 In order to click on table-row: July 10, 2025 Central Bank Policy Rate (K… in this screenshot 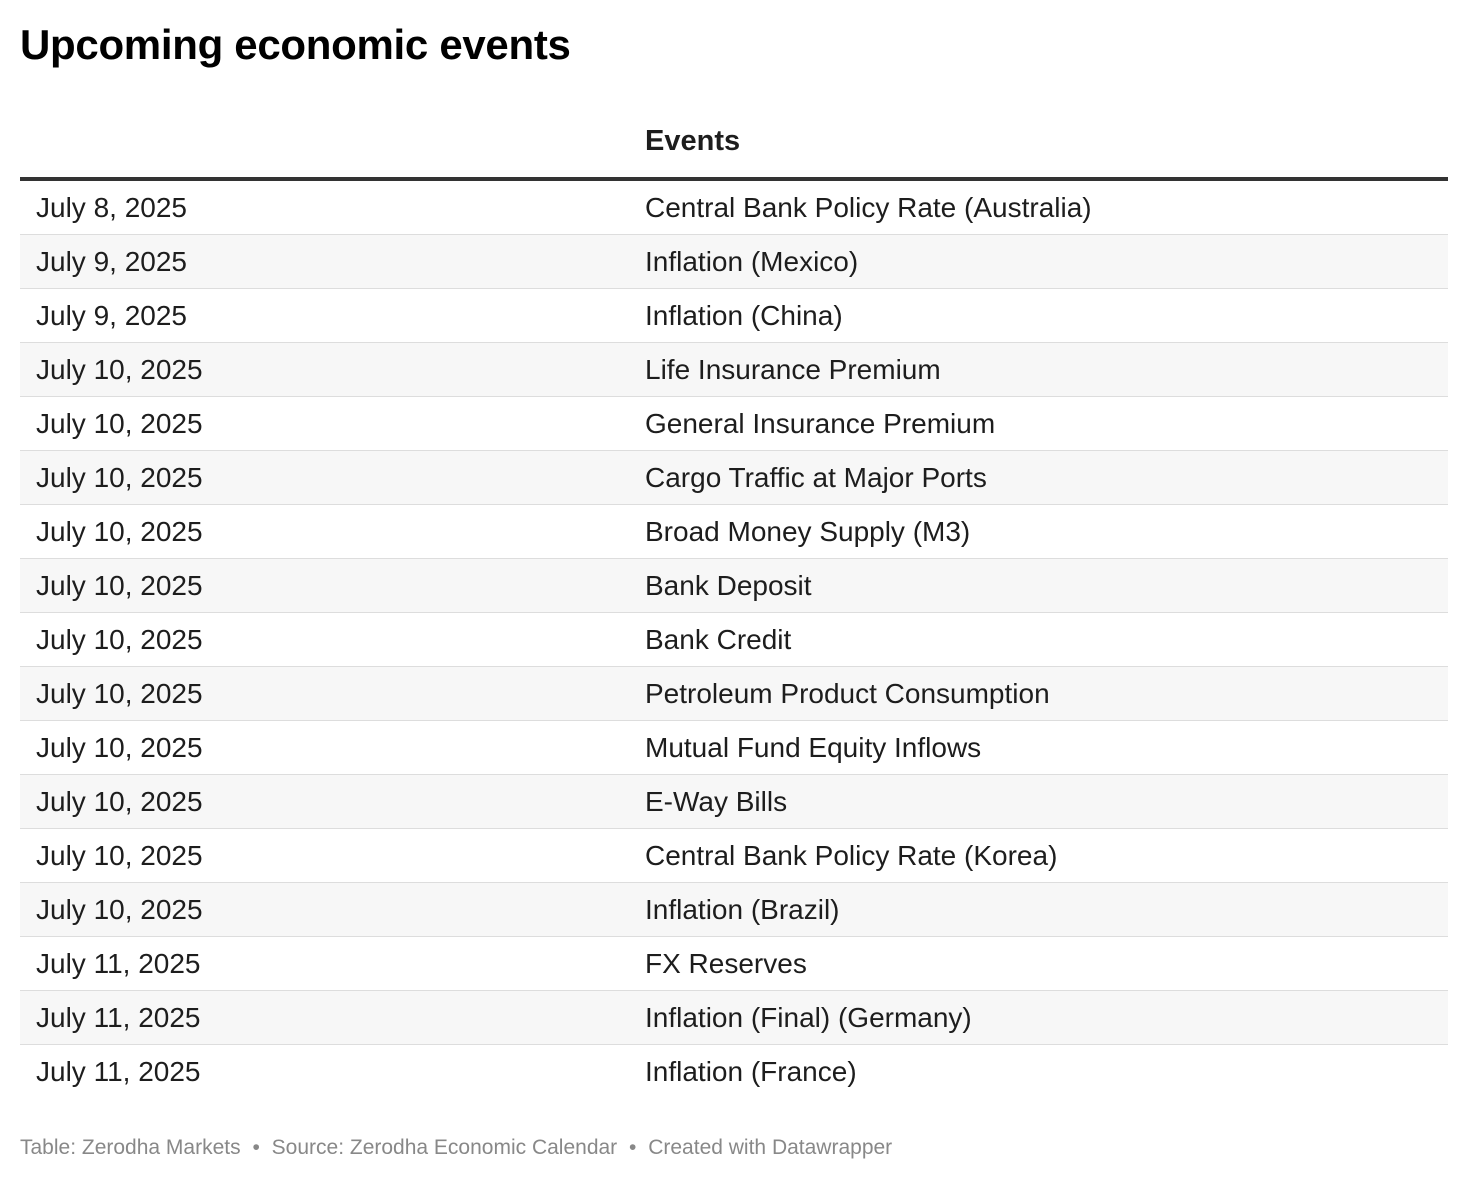, I will do `click(734, 855)`.